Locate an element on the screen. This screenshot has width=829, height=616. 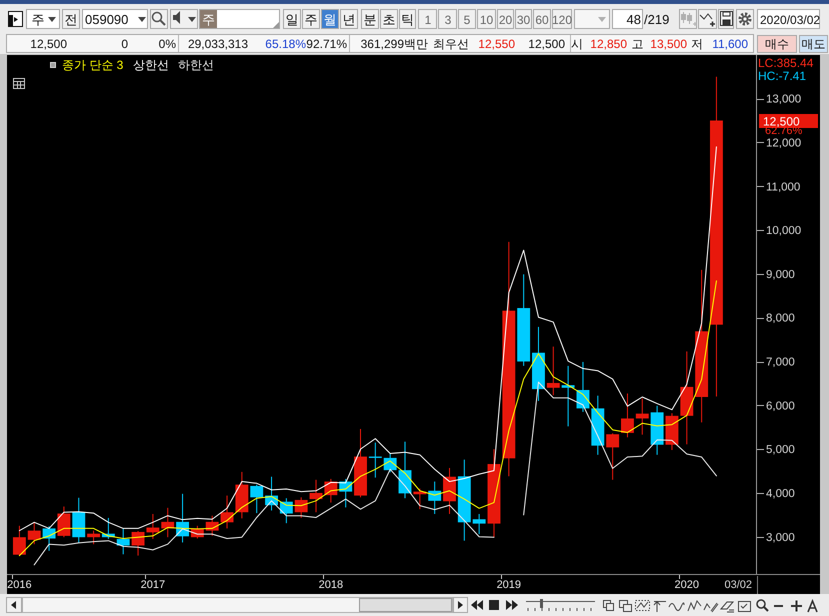
text: 60 is located at coordinates (542, 20).